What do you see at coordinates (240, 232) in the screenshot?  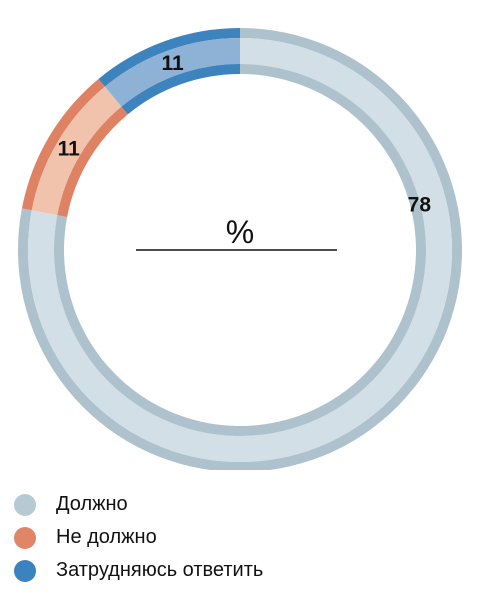 I see `unit-label: %` at bounding box center [240, 232].